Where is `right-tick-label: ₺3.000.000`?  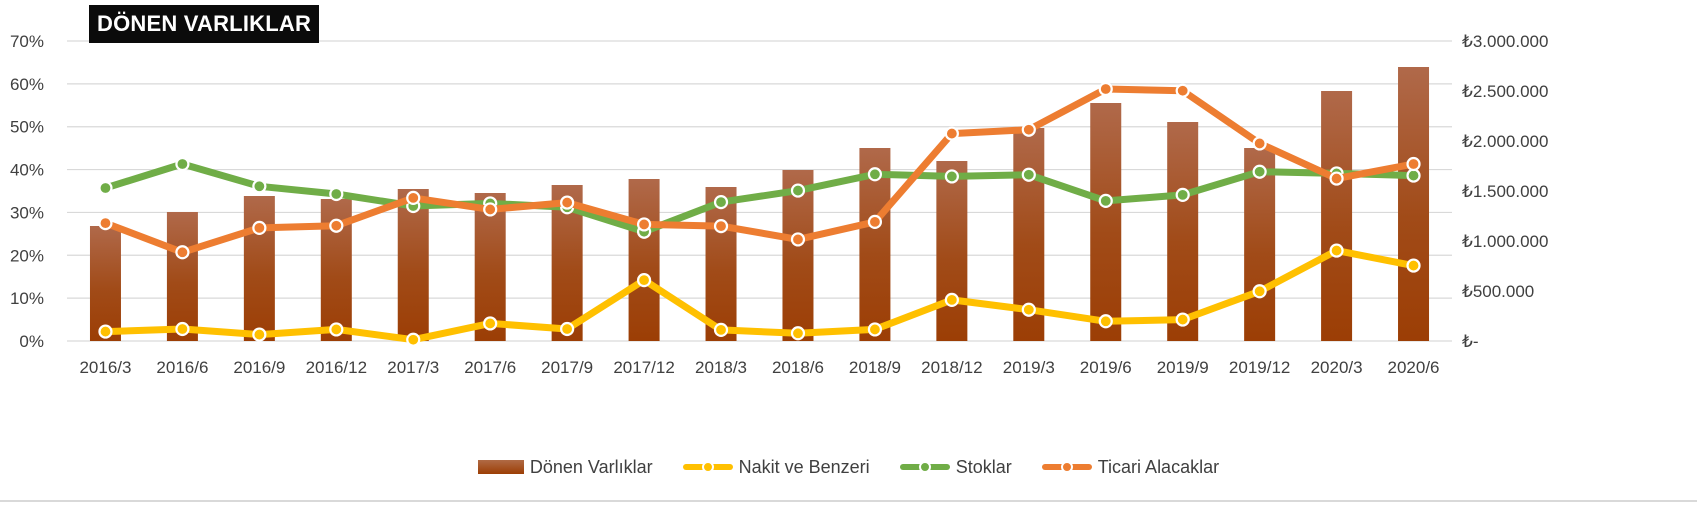 right-tick-label: ₺3.000.000 is located at coordinates (1505, 41).